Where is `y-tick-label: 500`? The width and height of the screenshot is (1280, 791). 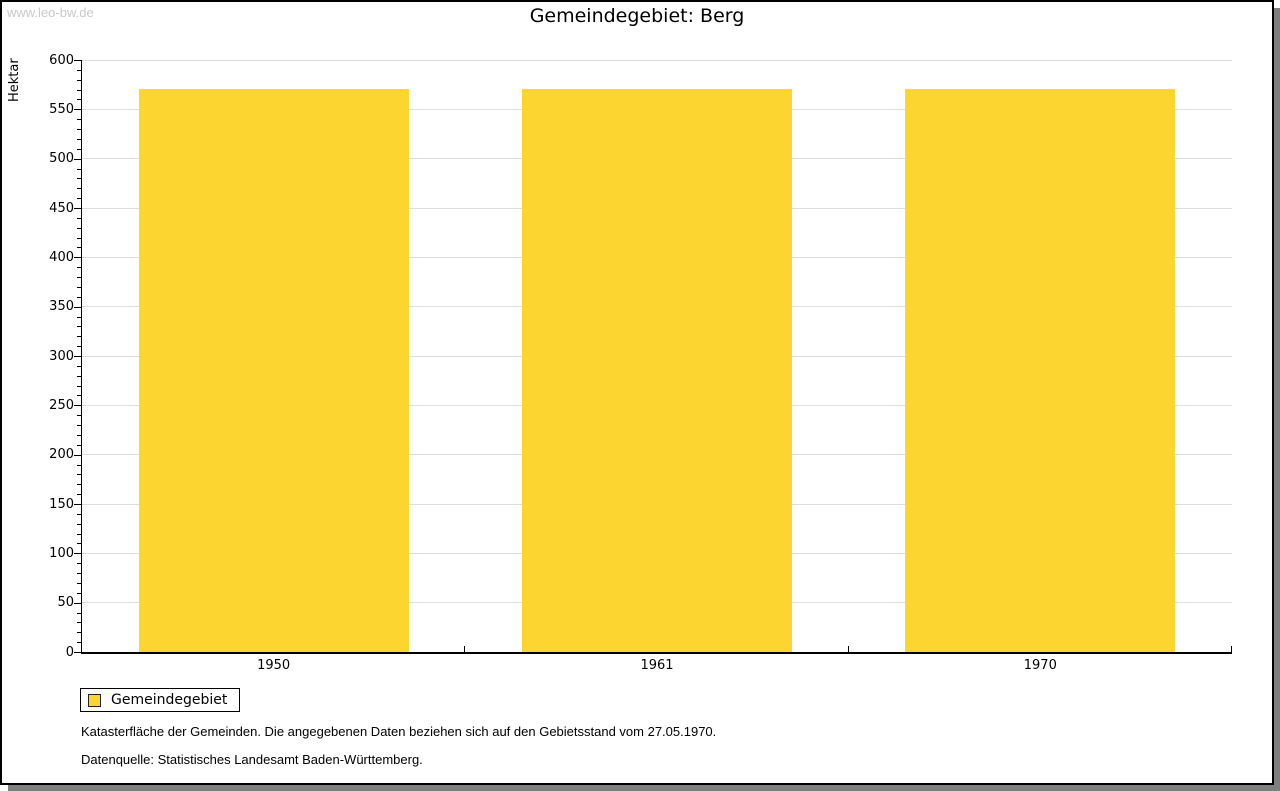
y-tick-label: 500 is located at coordinates (61, 159).